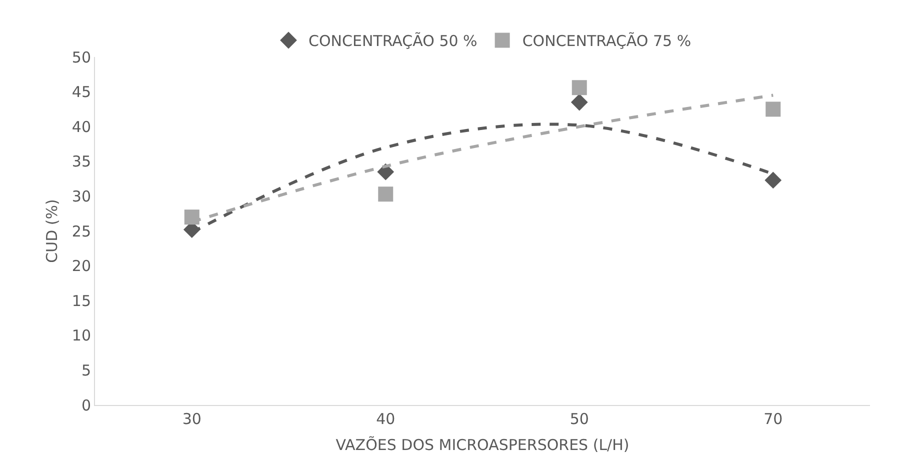  I want to click on legend-label: CONCENTRAÇÃO 50 %, so click(393, 41).